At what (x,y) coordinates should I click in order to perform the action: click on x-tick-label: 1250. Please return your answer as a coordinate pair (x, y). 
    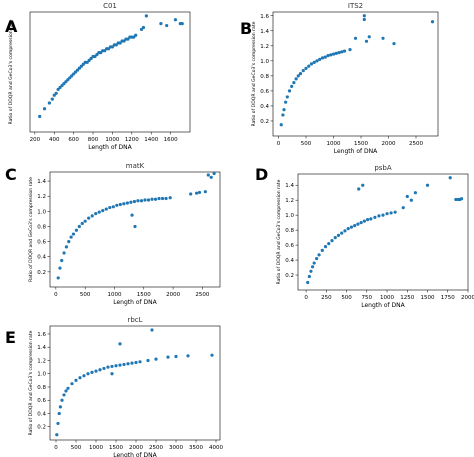
    Looking at the image, I should click on (407, 298).